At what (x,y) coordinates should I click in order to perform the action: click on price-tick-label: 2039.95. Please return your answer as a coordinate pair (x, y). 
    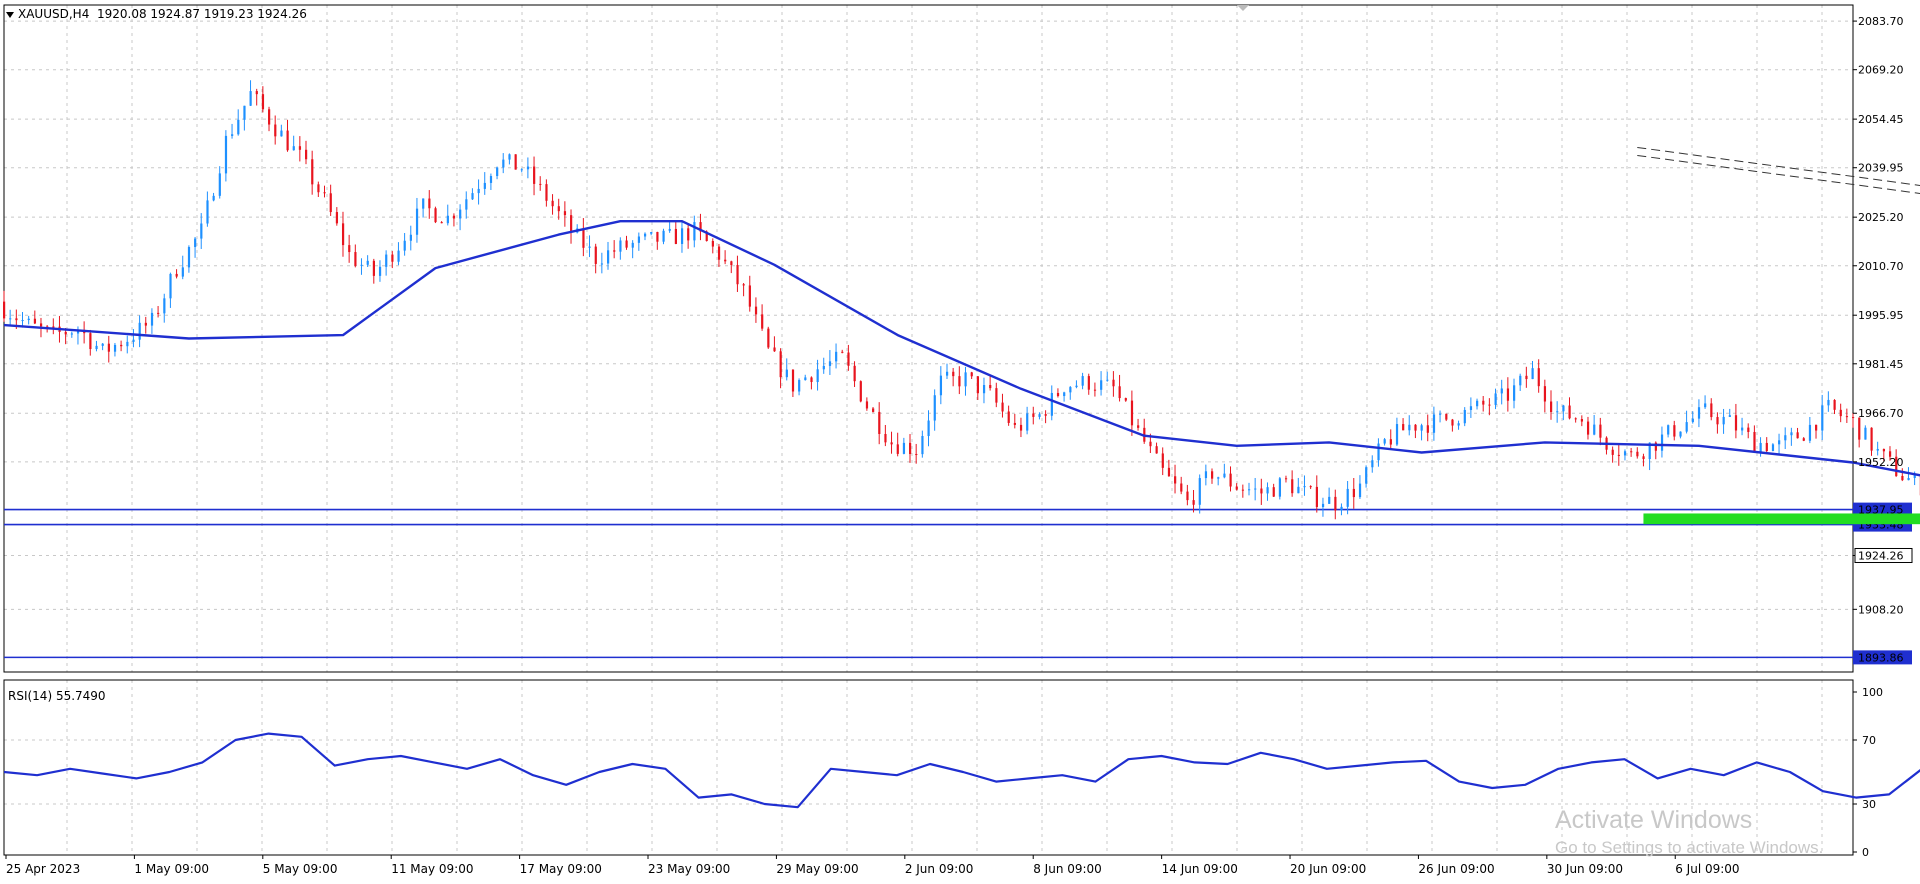
    Looking at the image, I should click on (1881, 168).